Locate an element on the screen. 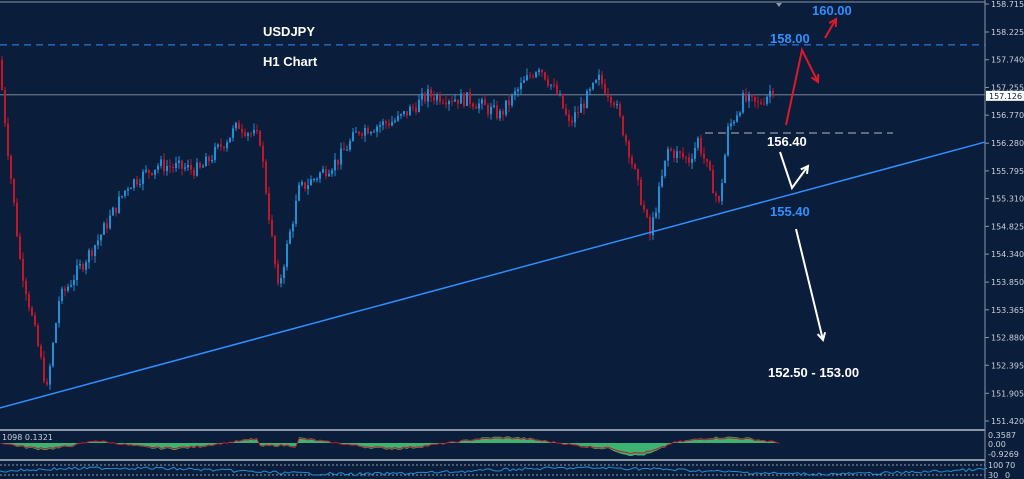 The width and height of the screenshot is (1024, 479). bounce-scenario-arrow is located at coordinates (794, 171).